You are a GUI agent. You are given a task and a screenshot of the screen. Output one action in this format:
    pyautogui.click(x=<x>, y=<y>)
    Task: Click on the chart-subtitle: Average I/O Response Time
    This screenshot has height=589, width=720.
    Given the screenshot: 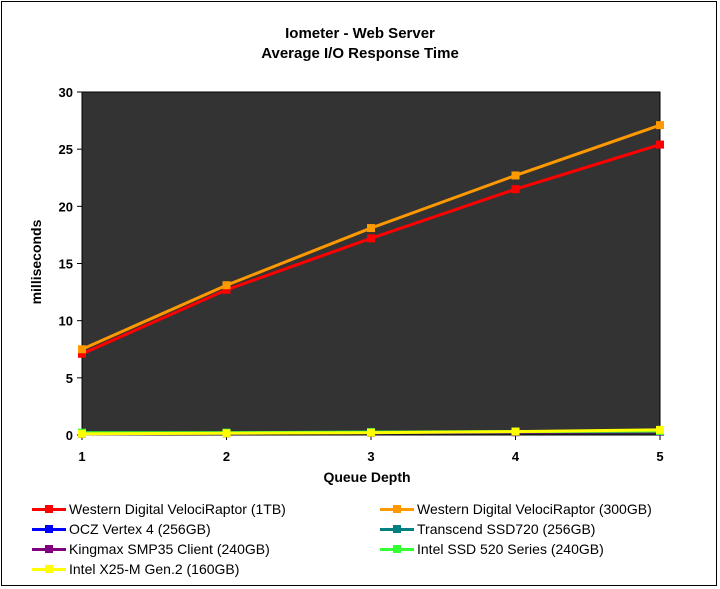 What is the action you would take?
    pyautogui.click(x=360, y=53)
    